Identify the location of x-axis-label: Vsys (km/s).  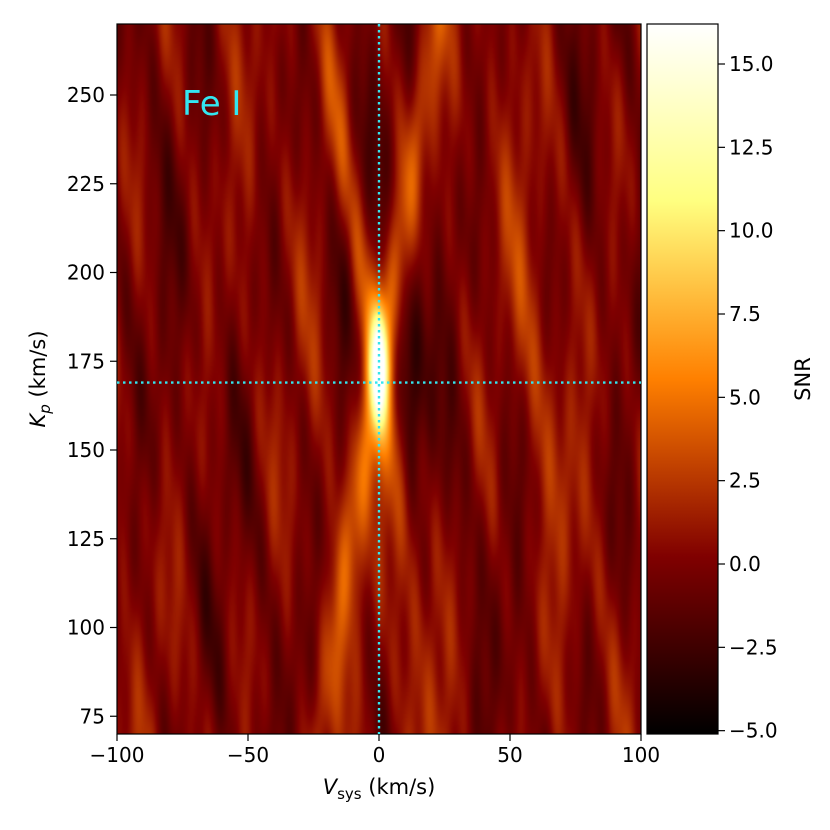
(379, 789).